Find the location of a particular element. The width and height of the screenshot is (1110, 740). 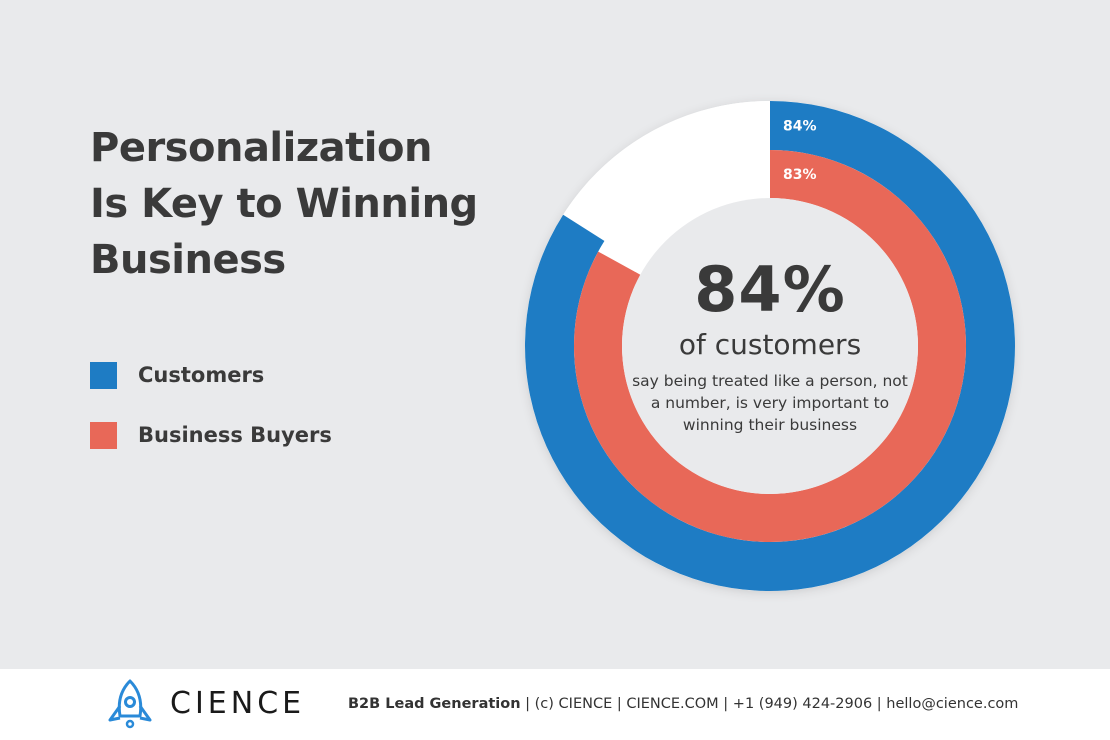

title-line-1: Personalization is located at coordinates (261, 148).